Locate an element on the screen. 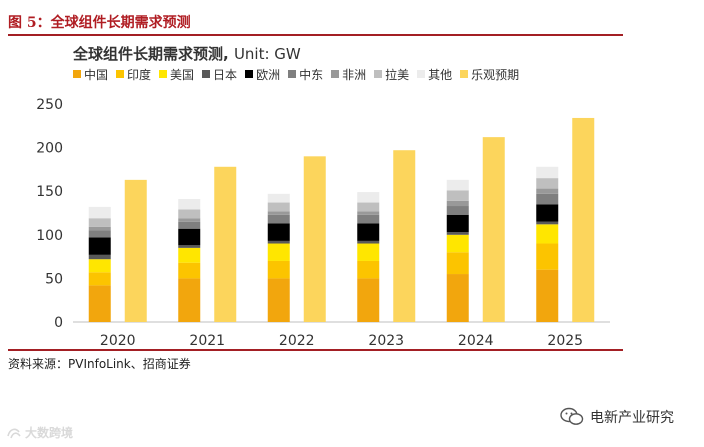 The width and height of the screenshot is (704, 447). bar-2025-optimistic is located at coordinates (583, 220).